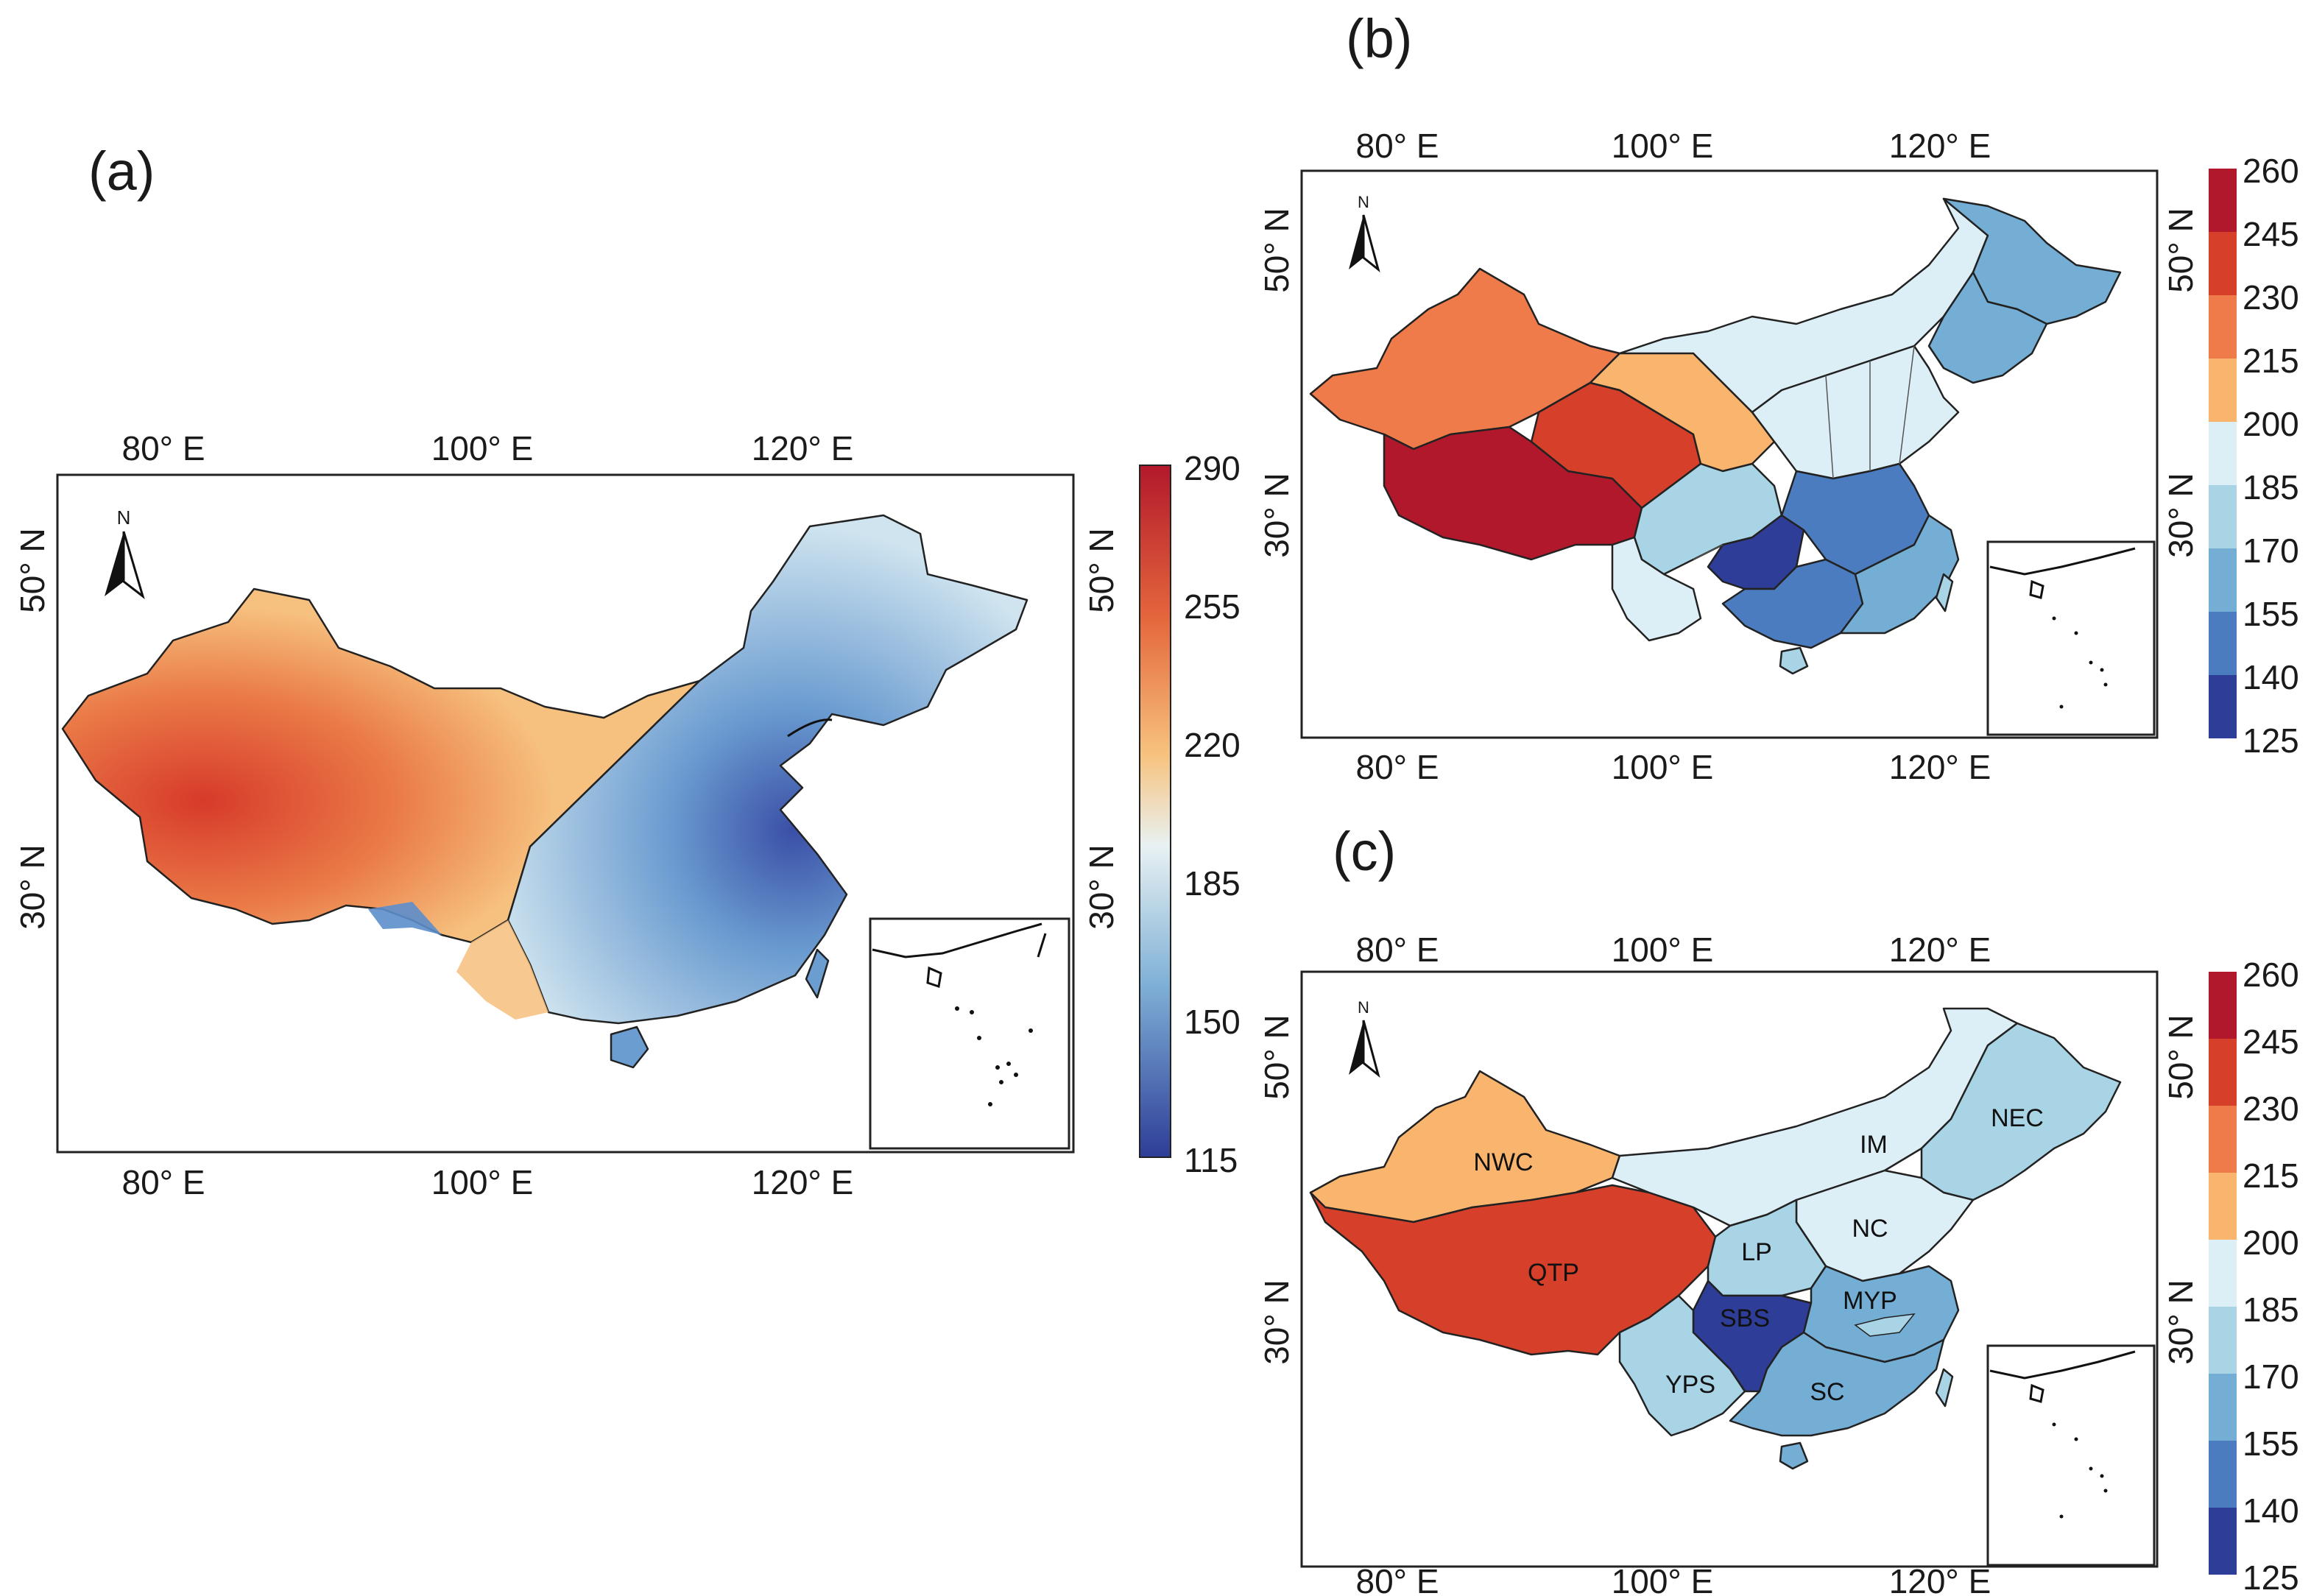 The width and height of the screenshot is (2311, 1596). I want to click on panel-b-taiwan, so click(1944, 592).